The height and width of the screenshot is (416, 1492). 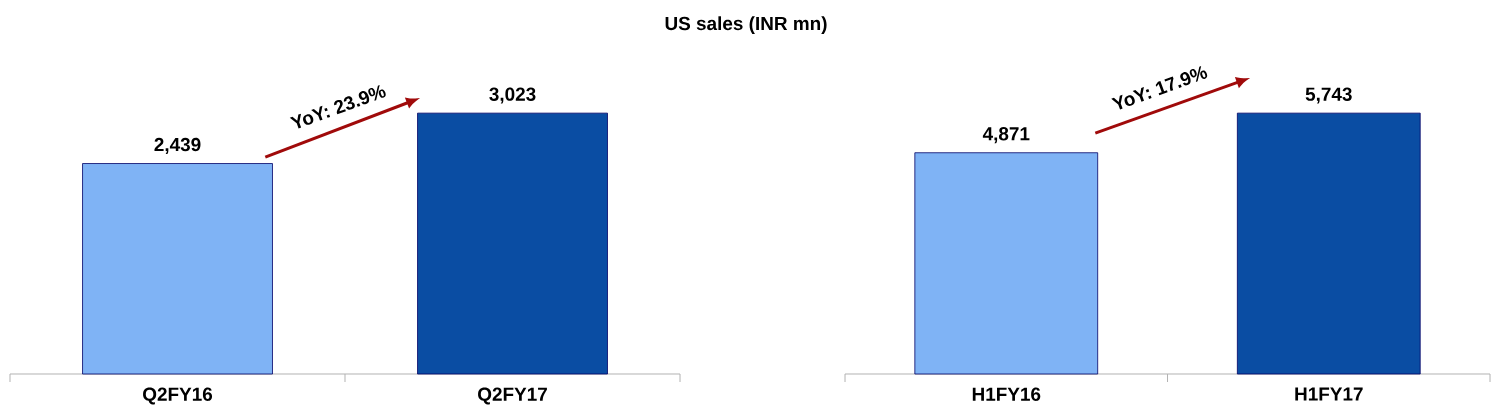 I want to click on x-tick-label: Q2FY17, so click(x=512, y=396).